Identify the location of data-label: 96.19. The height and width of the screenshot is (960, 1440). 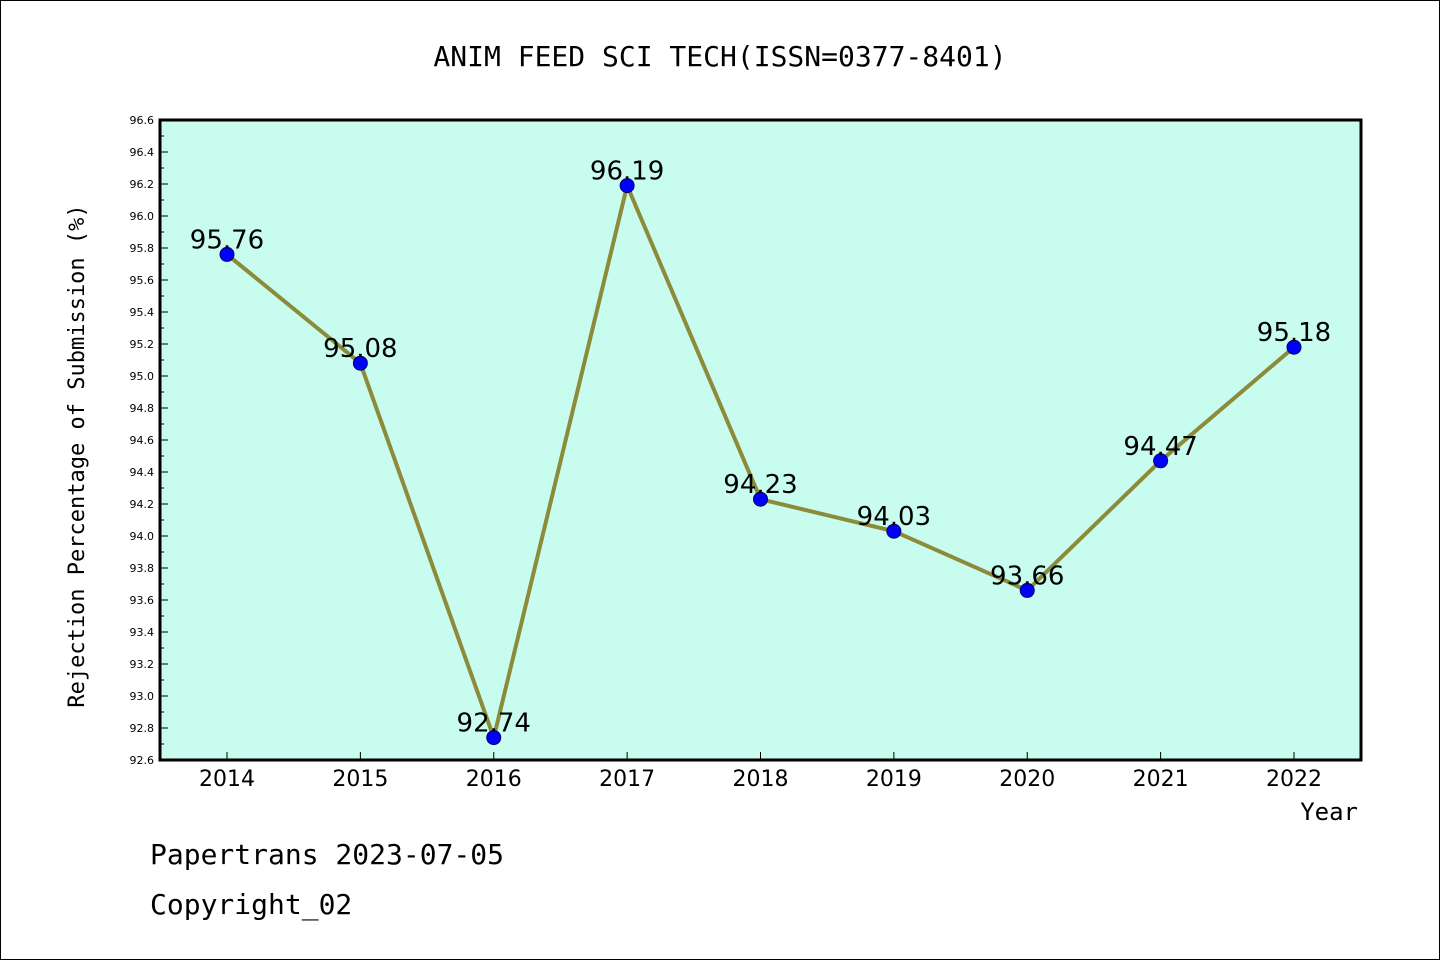
(627, 172).